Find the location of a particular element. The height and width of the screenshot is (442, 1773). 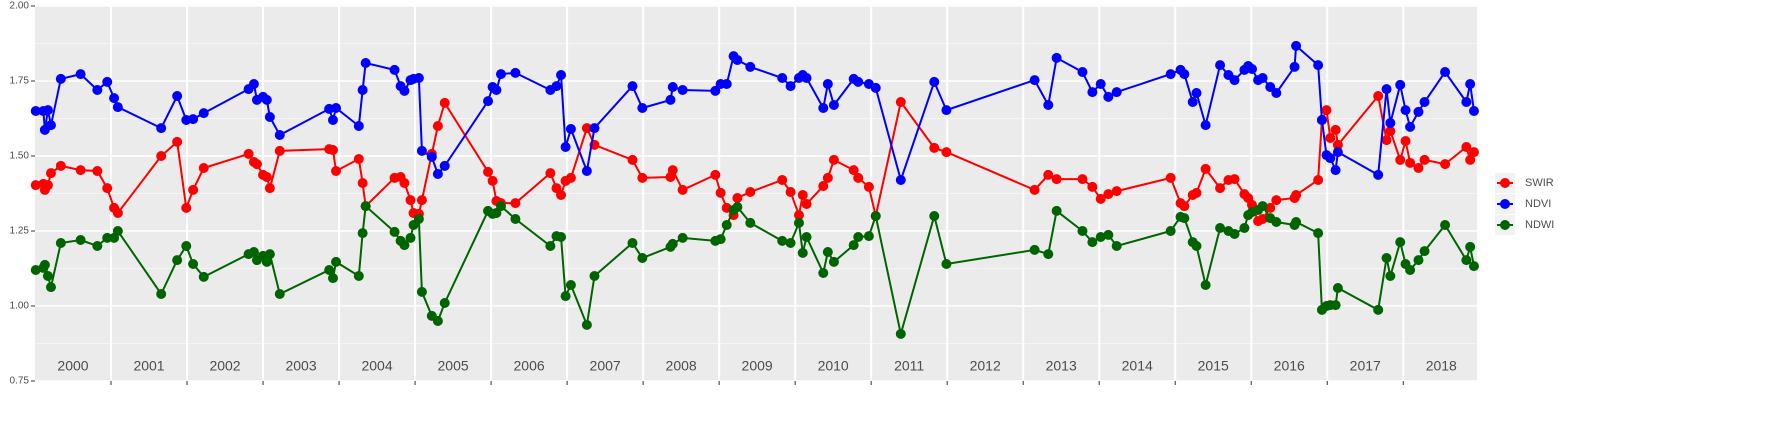

y-tick-label: 0.75 is located at coordinates (20, 381).